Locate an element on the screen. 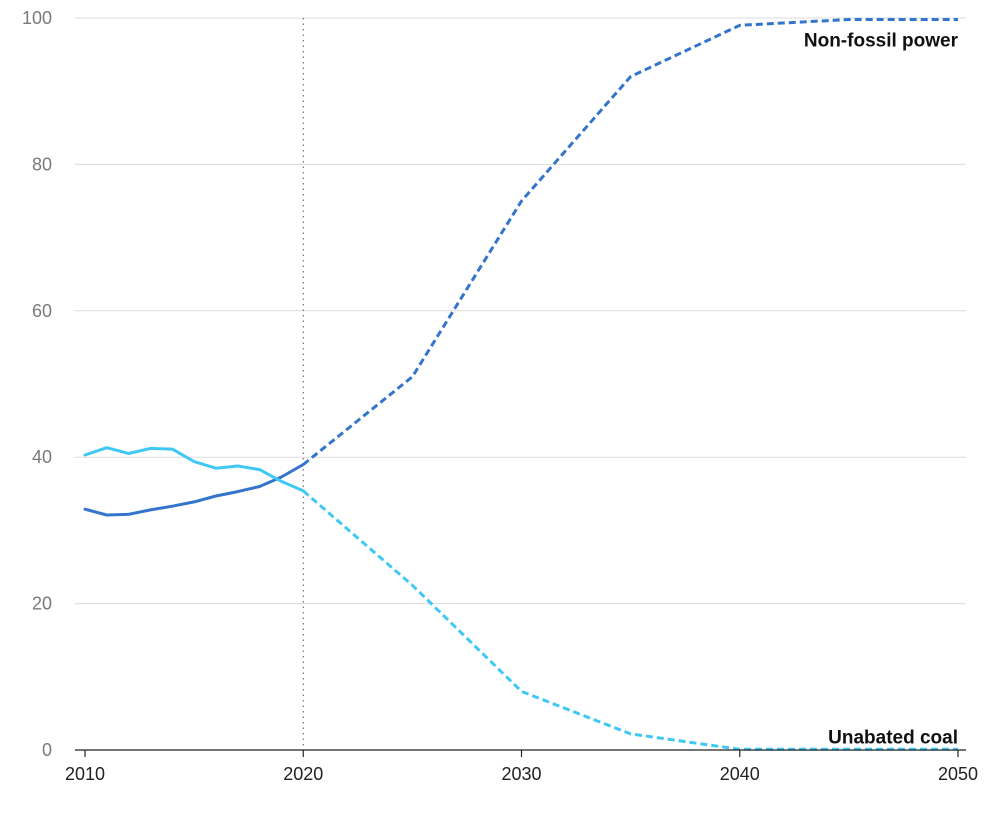 The image size is (1000, 833). series-line-non-fossil-power-historical is located at coordinates (194, 490).